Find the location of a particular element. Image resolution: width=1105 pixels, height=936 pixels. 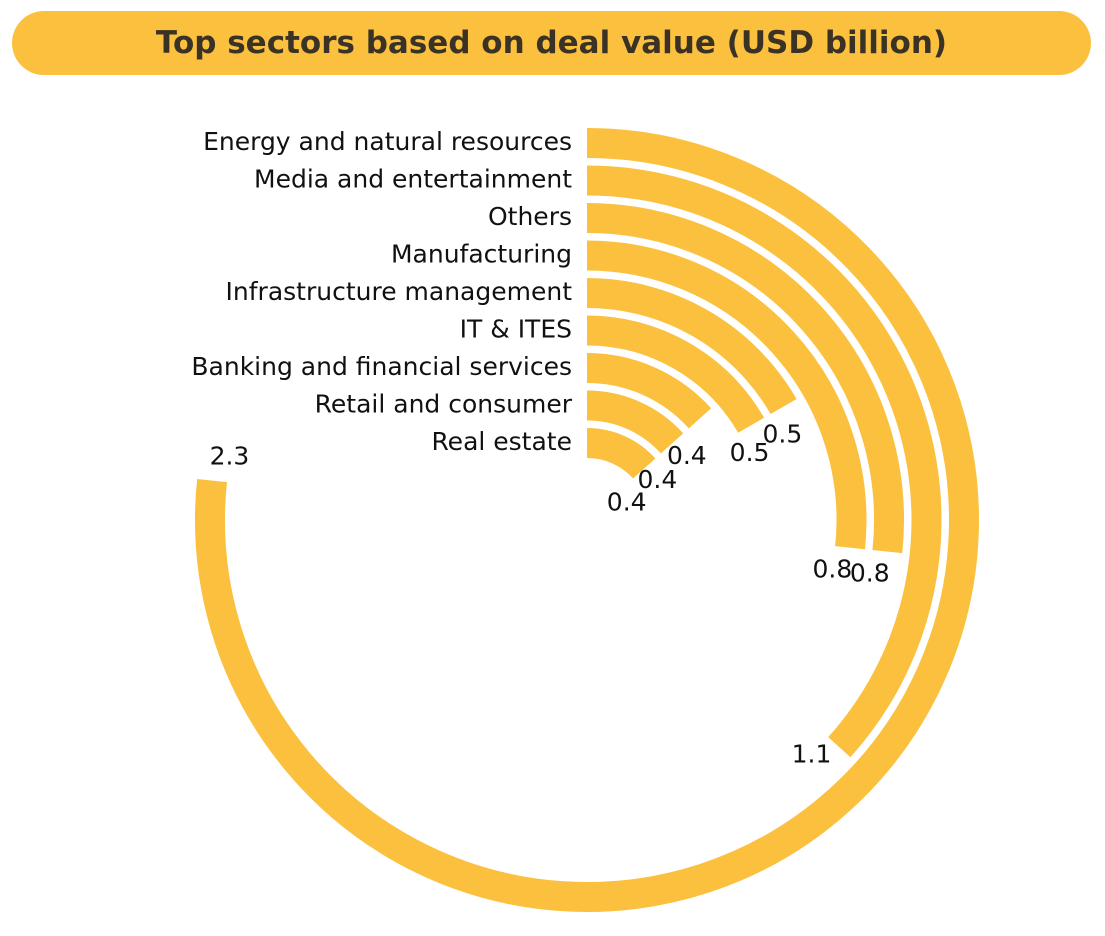

category-label: Media and entertainment is located at coordinates (413, 179).